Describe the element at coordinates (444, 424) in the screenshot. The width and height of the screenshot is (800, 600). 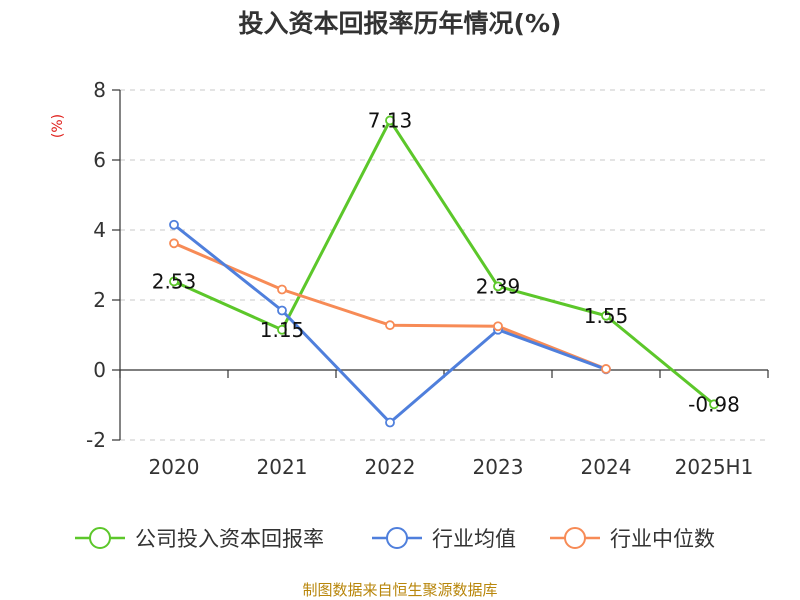
I see `x-axis: 2020 2021 2022 2023 2024 2025H1` at that location.